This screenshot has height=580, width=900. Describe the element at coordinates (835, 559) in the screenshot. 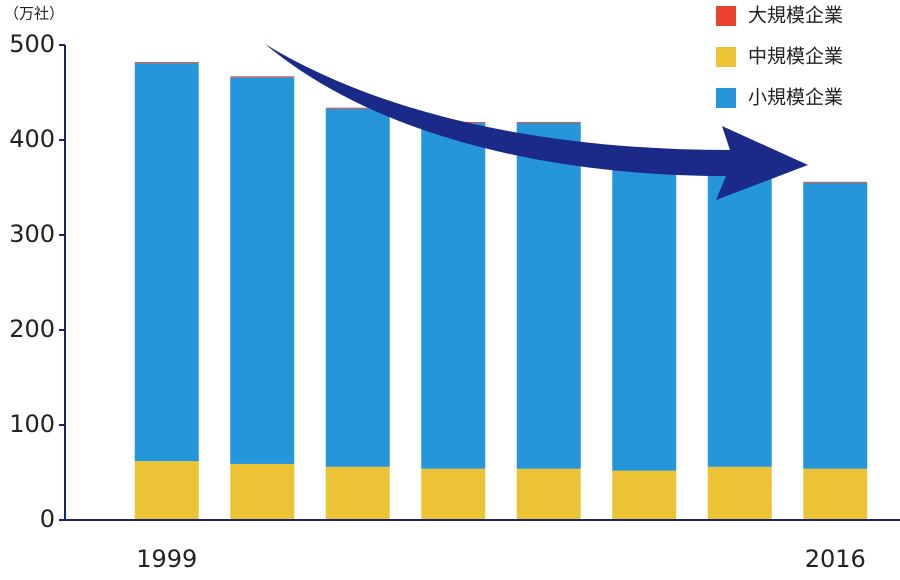

I see `x-tick-label: 2016` at that location.